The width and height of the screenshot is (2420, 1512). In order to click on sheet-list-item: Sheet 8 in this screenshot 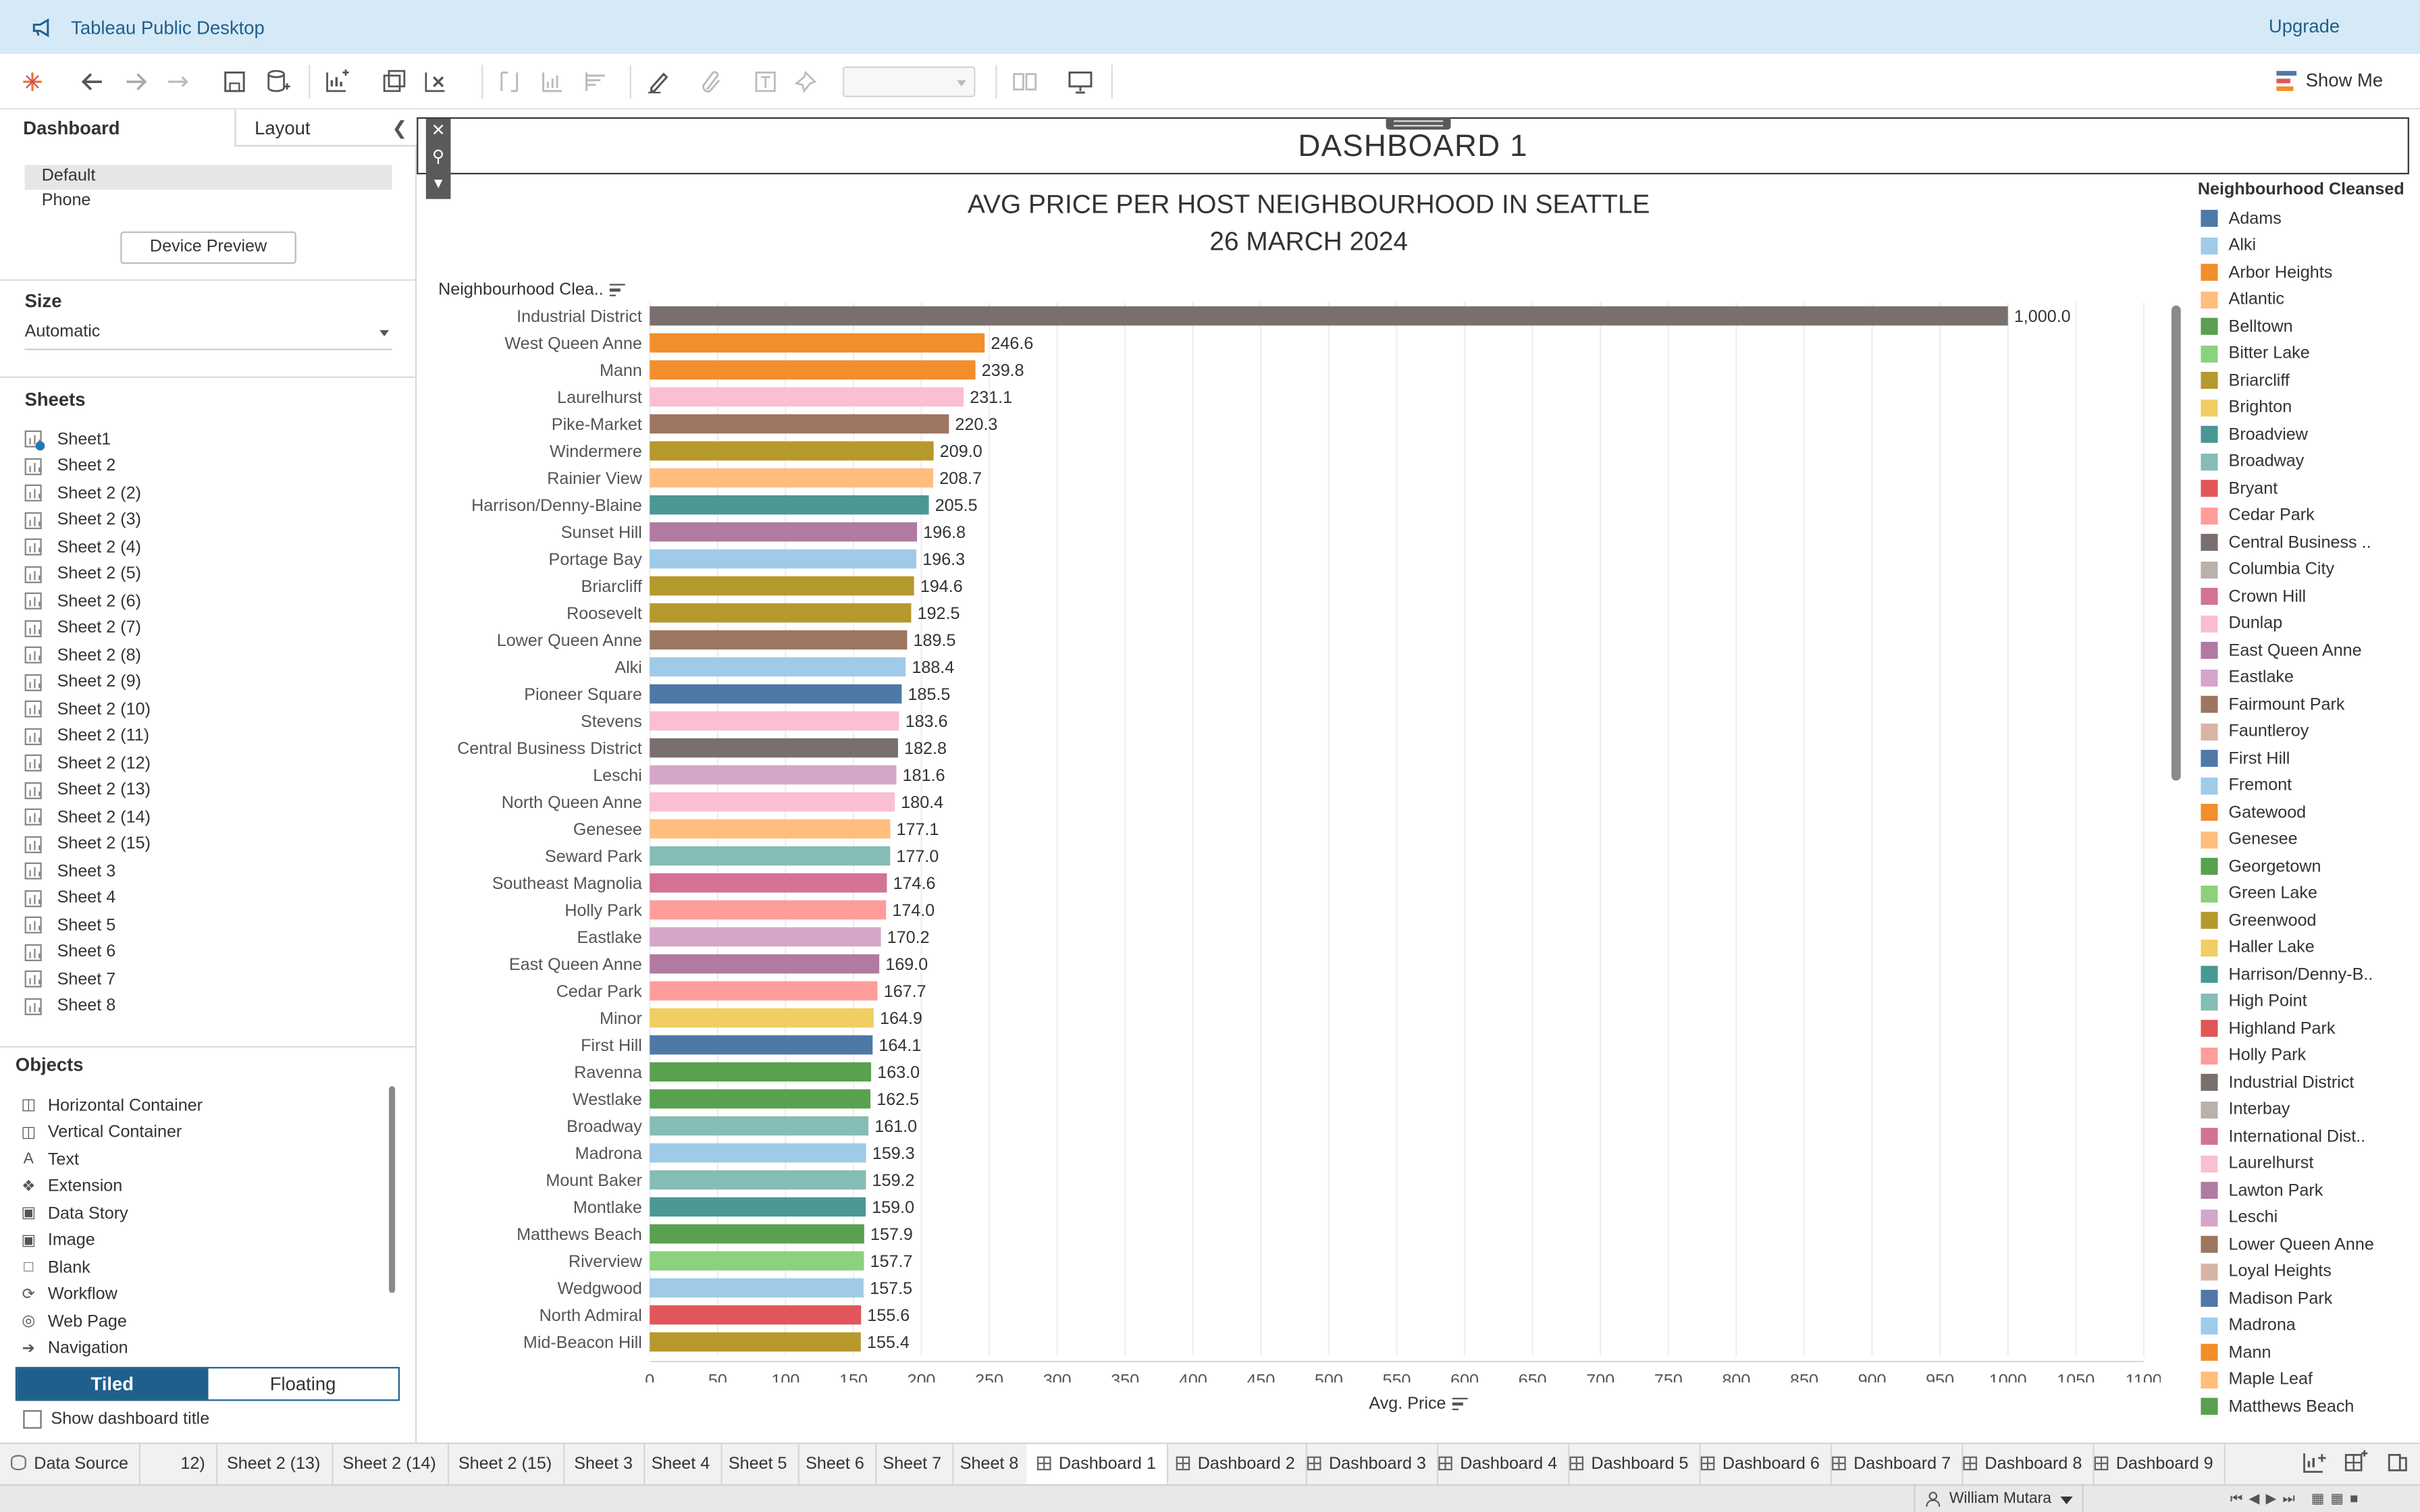, I will do `click(210, 1006)`.